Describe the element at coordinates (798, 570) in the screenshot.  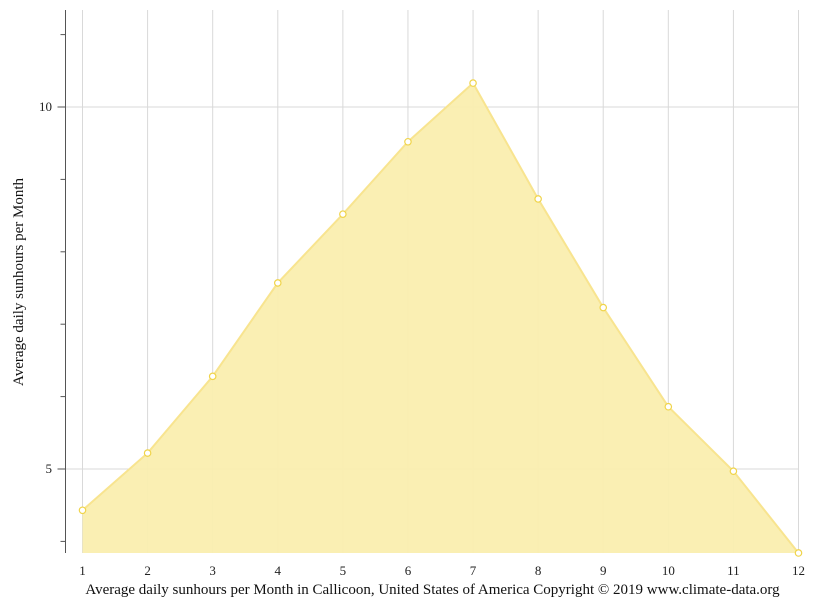
I see `x-tick-label: 12` at that location.